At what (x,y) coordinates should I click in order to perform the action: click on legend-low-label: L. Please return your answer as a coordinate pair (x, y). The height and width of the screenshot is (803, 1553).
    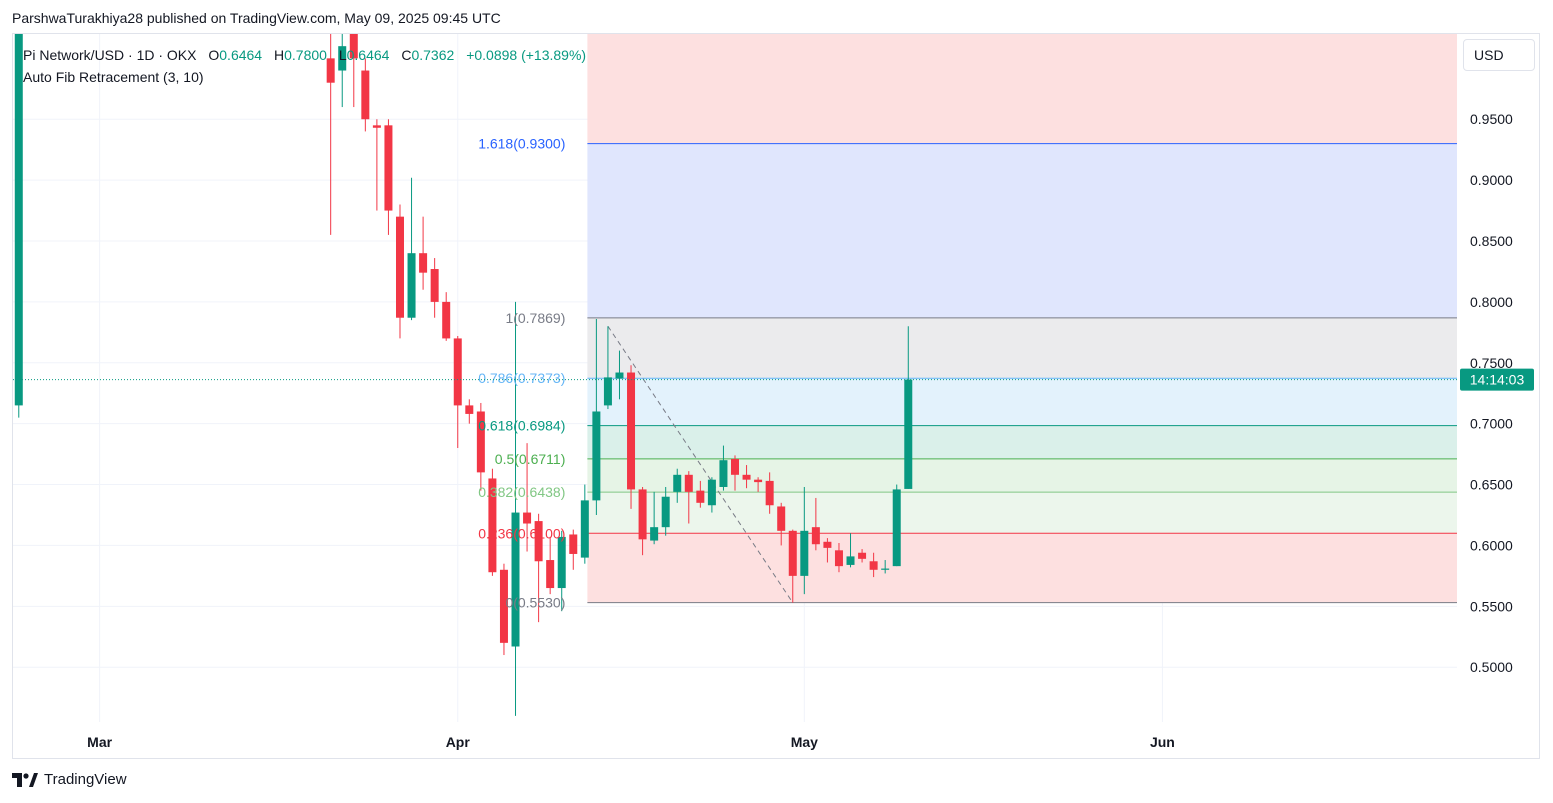
    Looking at the image, I should click on (342, 55).